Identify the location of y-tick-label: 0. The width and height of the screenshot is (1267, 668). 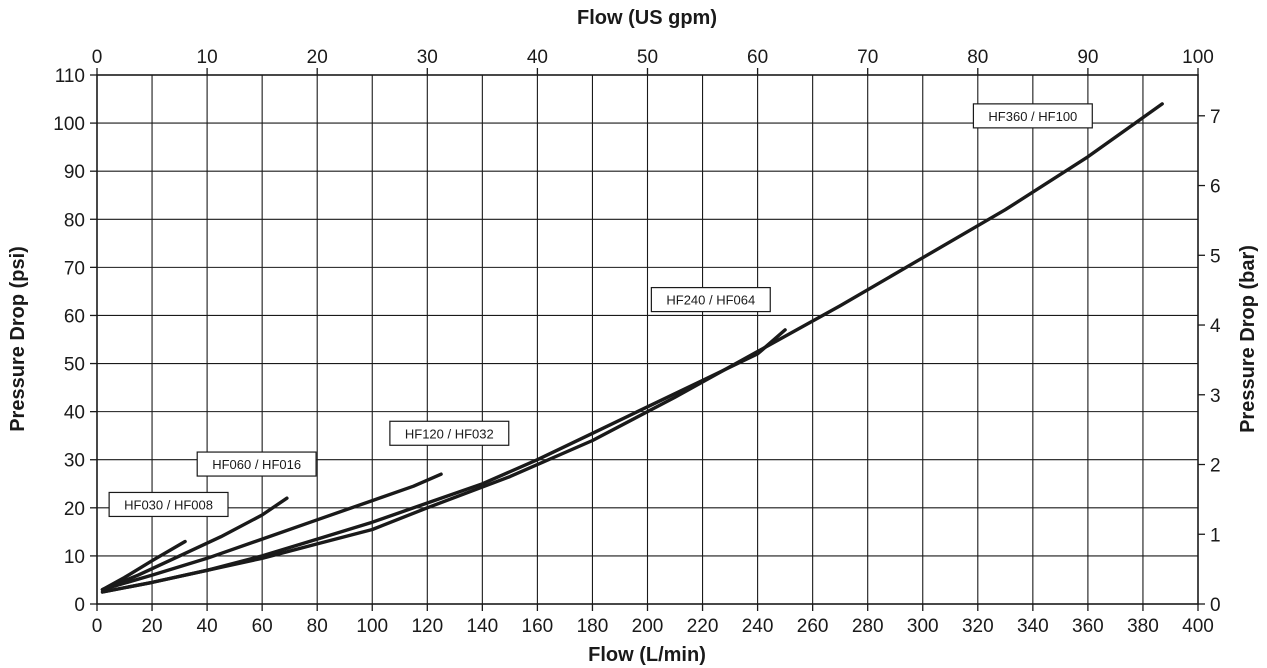
(79, 605).